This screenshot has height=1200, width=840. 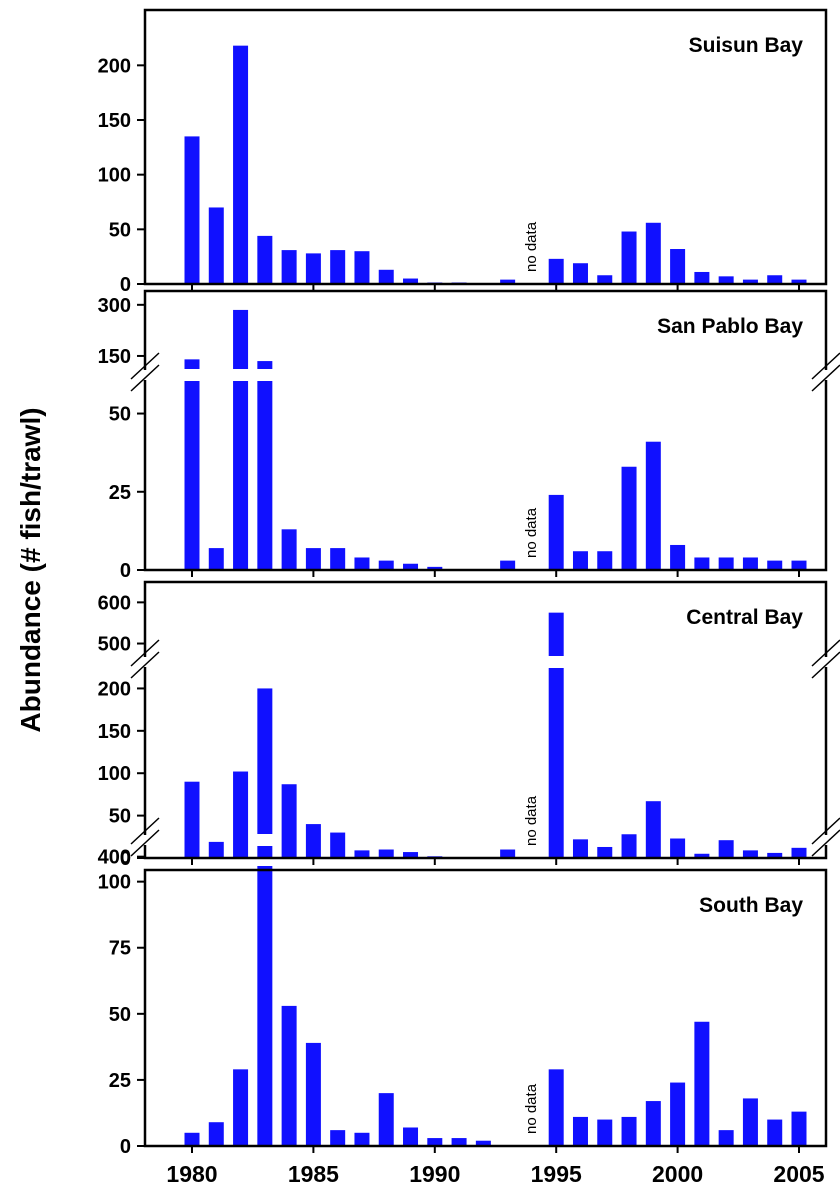 What do you see at coordinates (483, 1143) in the screenshot?
I see `bar-1992` at bounding box center [483, 1143].